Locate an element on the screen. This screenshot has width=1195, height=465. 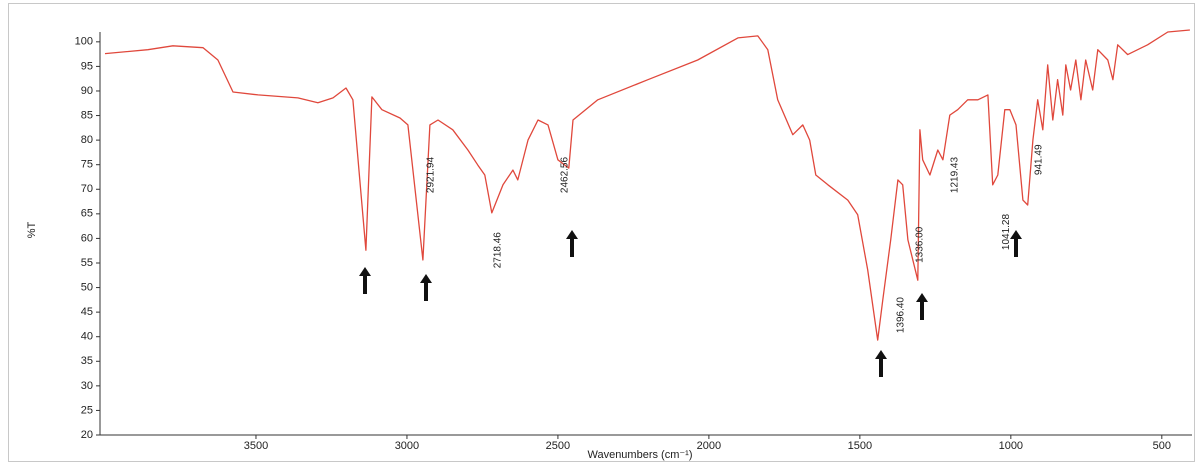
y-tick-label: 50 is located at coordinates (87, 287).